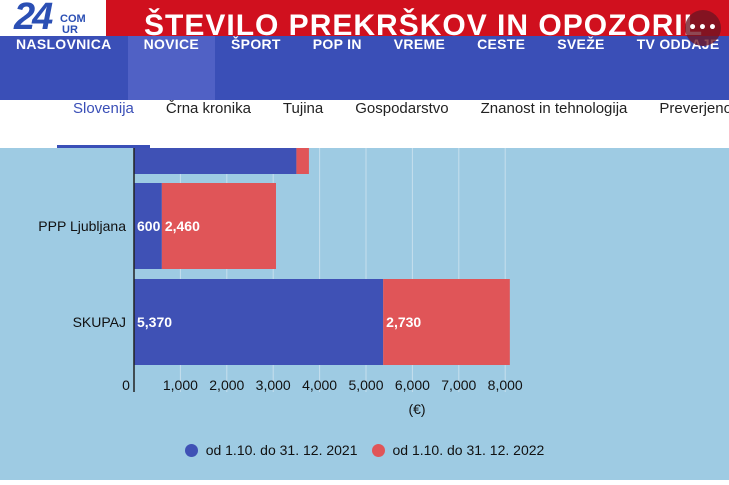  I want to click on nav-item-pop-in: POP IN, so click(337, 44).